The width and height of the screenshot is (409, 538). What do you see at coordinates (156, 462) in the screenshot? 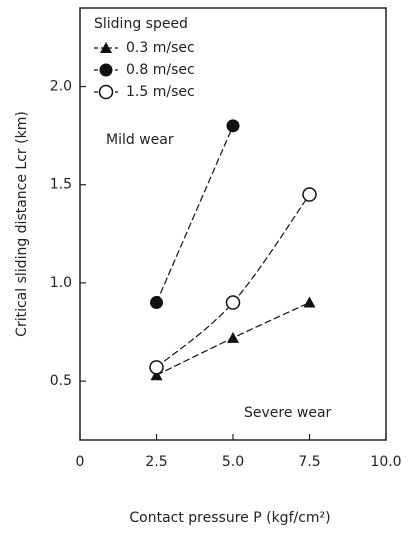
I see `x-tick-label: 2.5` at bounding box center [156, 462].